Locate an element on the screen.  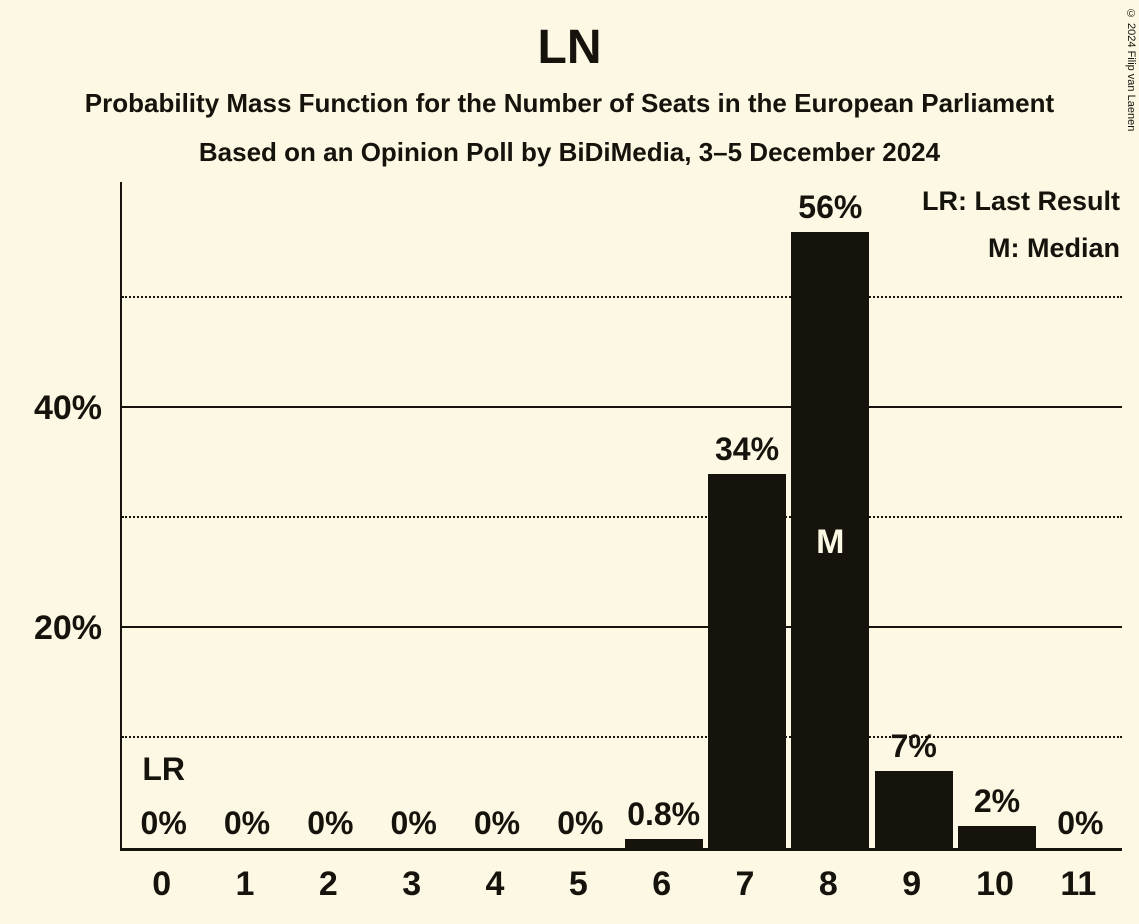
x-tick-label-10: 10 is located at coordinates (995, 884).